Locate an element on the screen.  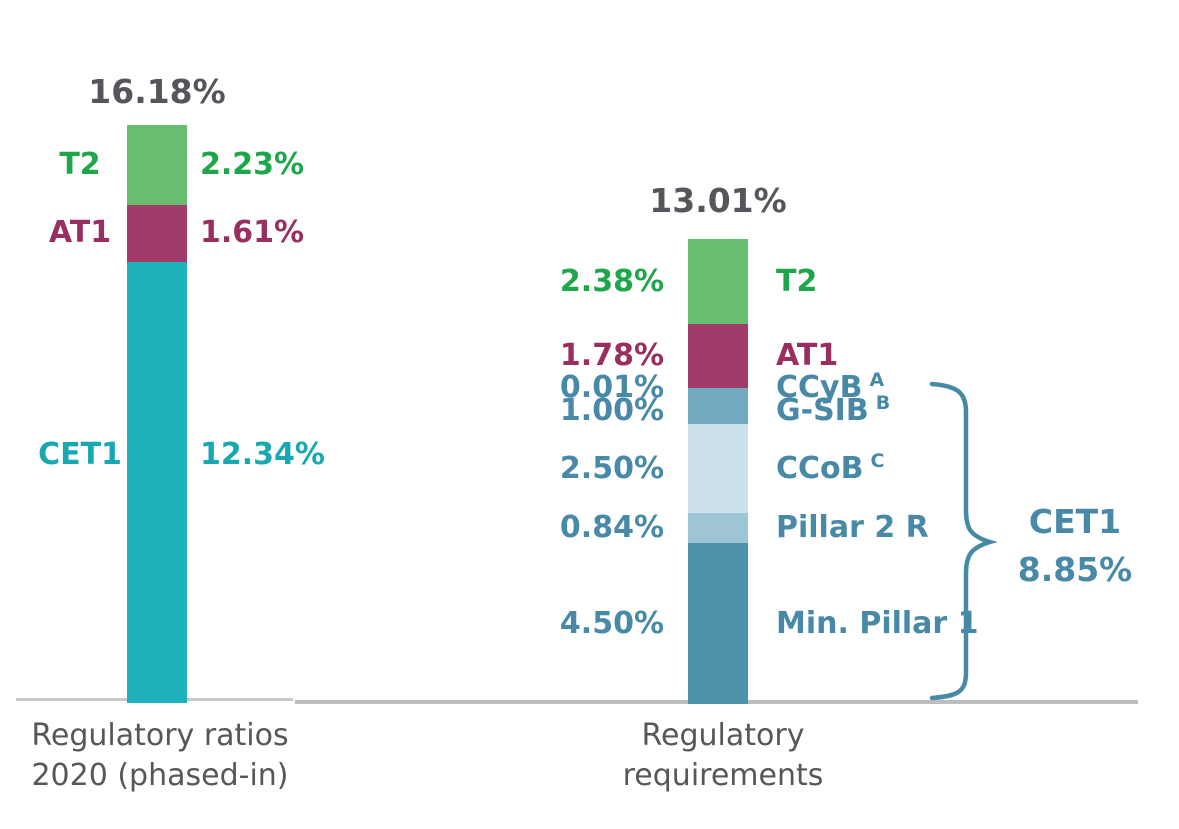
total-label-regulatory-requirements: 13.01% is located at coordinates (718, 200).